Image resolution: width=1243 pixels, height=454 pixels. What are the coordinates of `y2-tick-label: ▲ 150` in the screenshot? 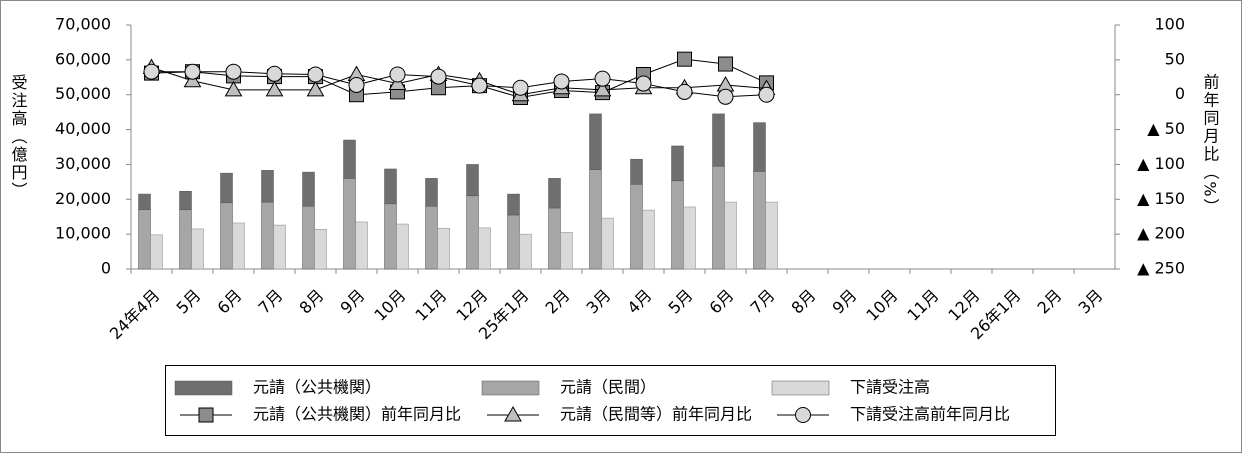 It's located at (1161, 198).